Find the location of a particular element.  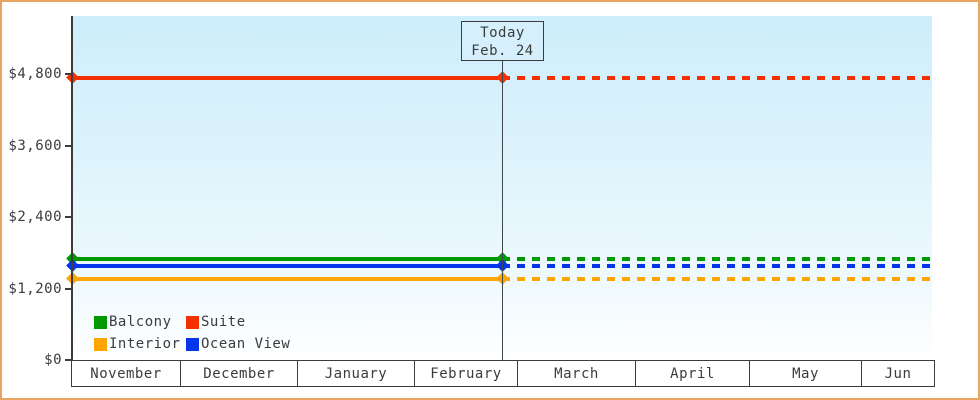

y-tick-label: $0 is located at coordinates (53, 360).